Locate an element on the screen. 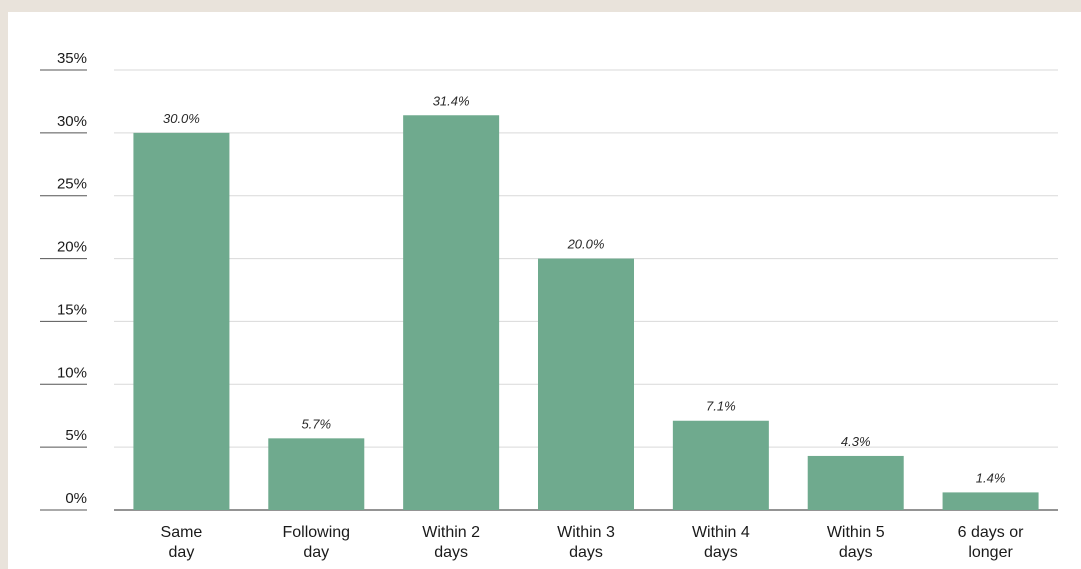  y-tick-label: 0% is located at coordinates (76, 498).